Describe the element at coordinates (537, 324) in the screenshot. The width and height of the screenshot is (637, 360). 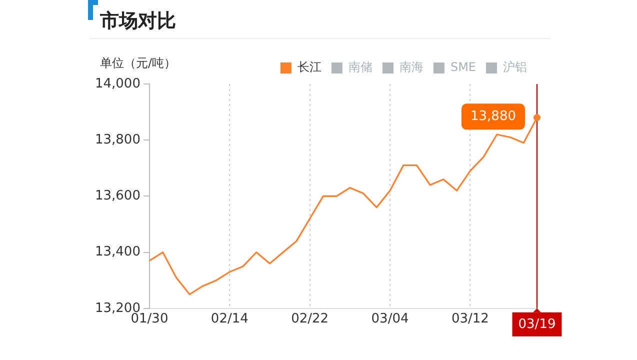
I see `x-tick-label: 03/19` at that location.